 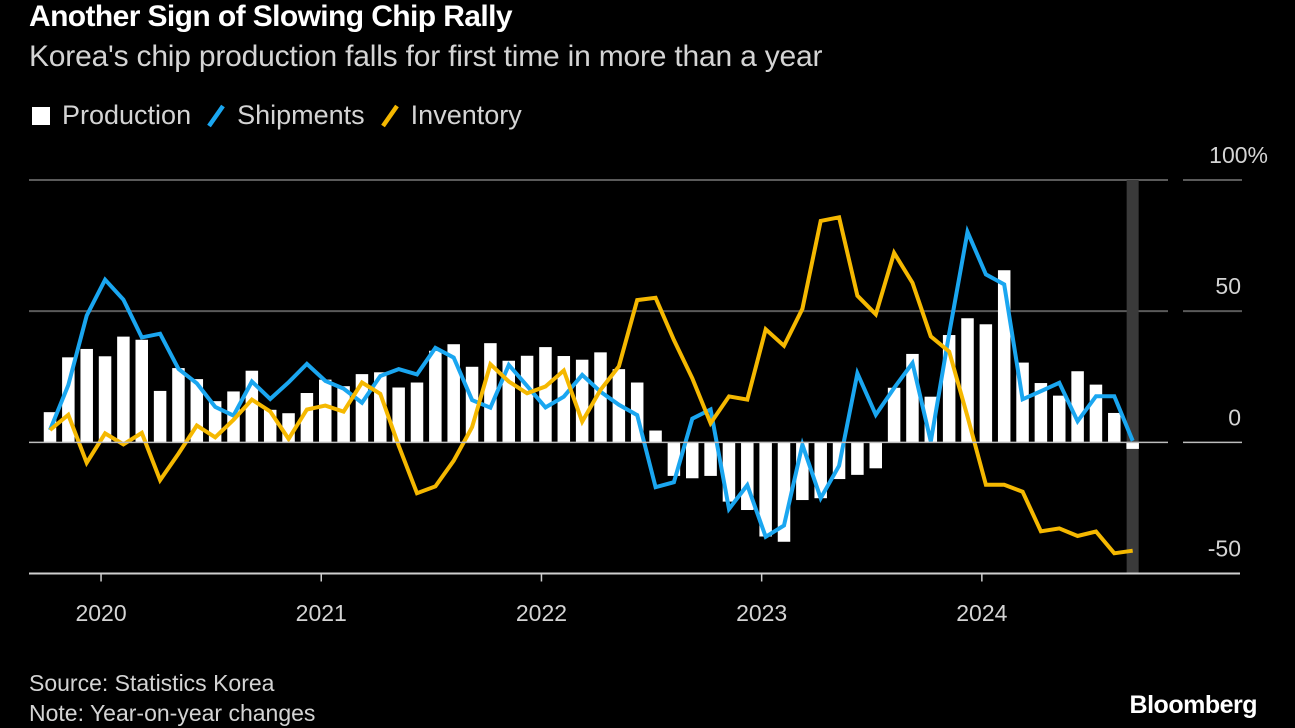 I want to click on source-note: Source: Statistics Korea, so click(x=152, y=683).